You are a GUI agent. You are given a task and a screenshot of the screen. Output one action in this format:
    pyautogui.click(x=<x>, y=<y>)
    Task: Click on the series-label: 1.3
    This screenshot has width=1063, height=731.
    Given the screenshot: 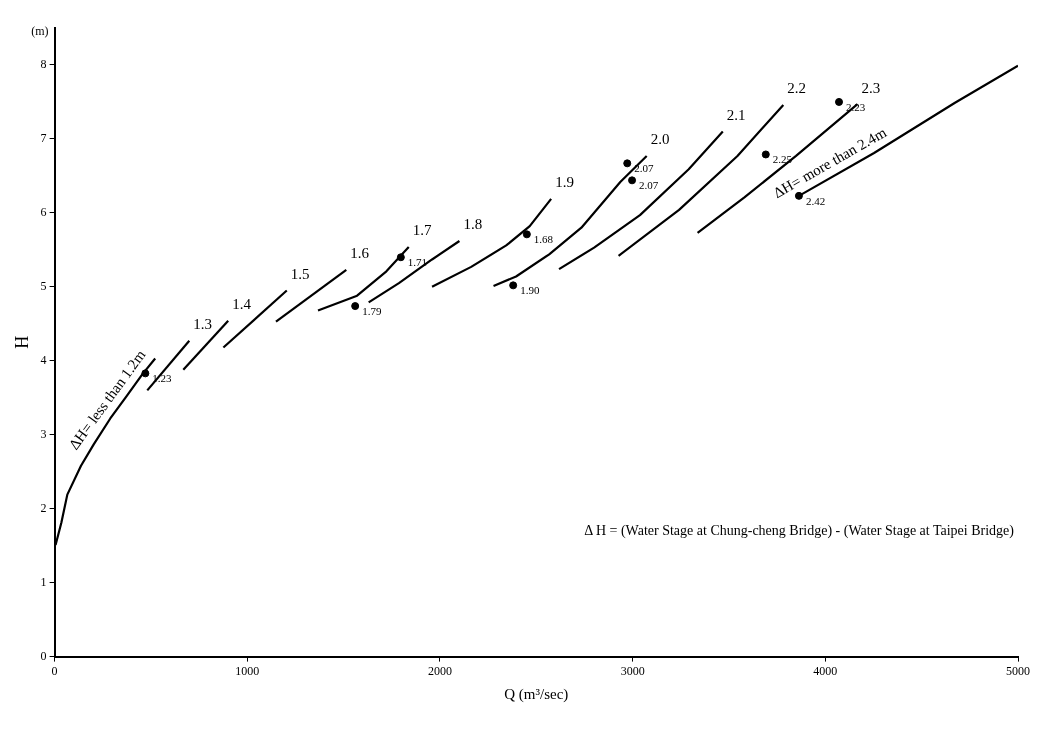 What is the action you would take?
    pyautogui.click(x=203, y=324)
    